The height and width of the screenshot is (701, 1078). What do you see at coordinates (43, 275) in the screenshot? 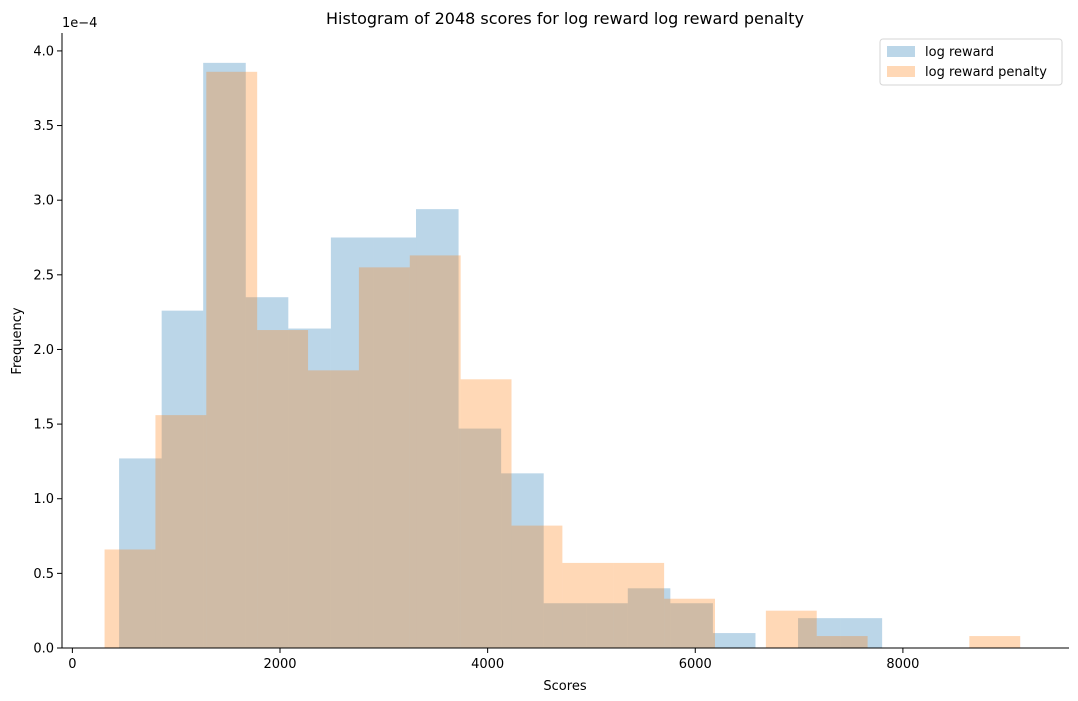
I see `y-tick-label: 2.5` at bounding box center [43, 275].